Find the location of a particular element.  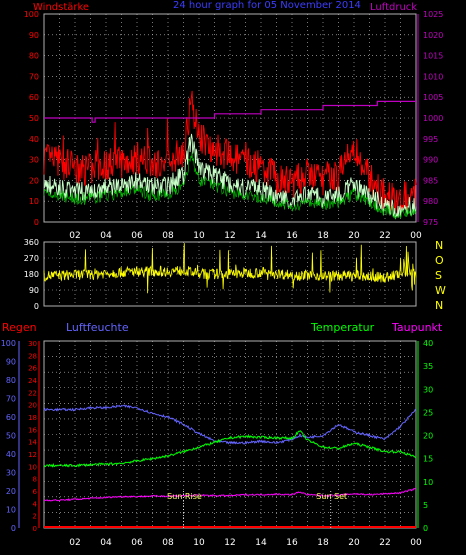

compass-label: W is located at coordinates (440, 290).